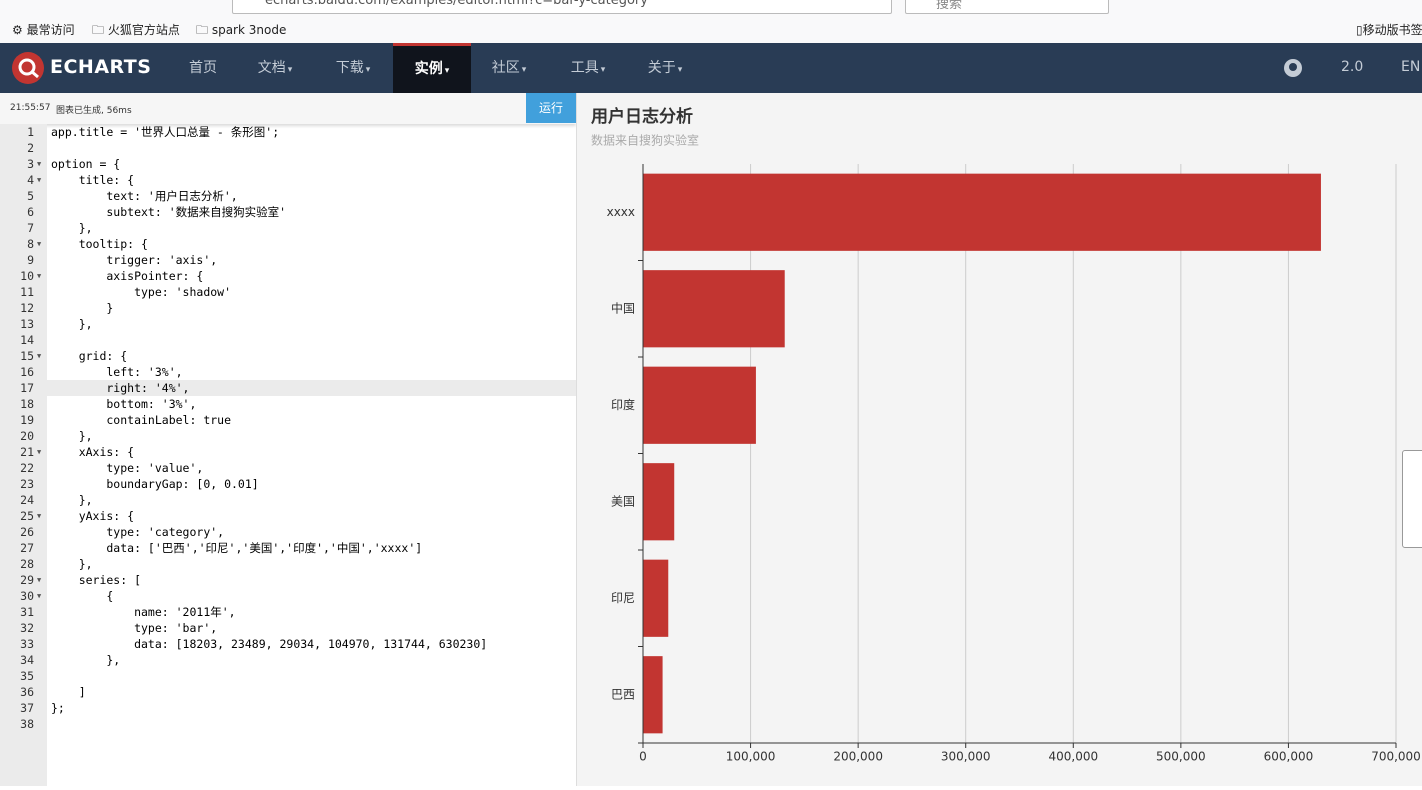 Image resolution: width=1422 pixels, height=790 pixels. Describe the element at coordinates (82, 596) in the screenshot. I see `code-text: {` at that location.